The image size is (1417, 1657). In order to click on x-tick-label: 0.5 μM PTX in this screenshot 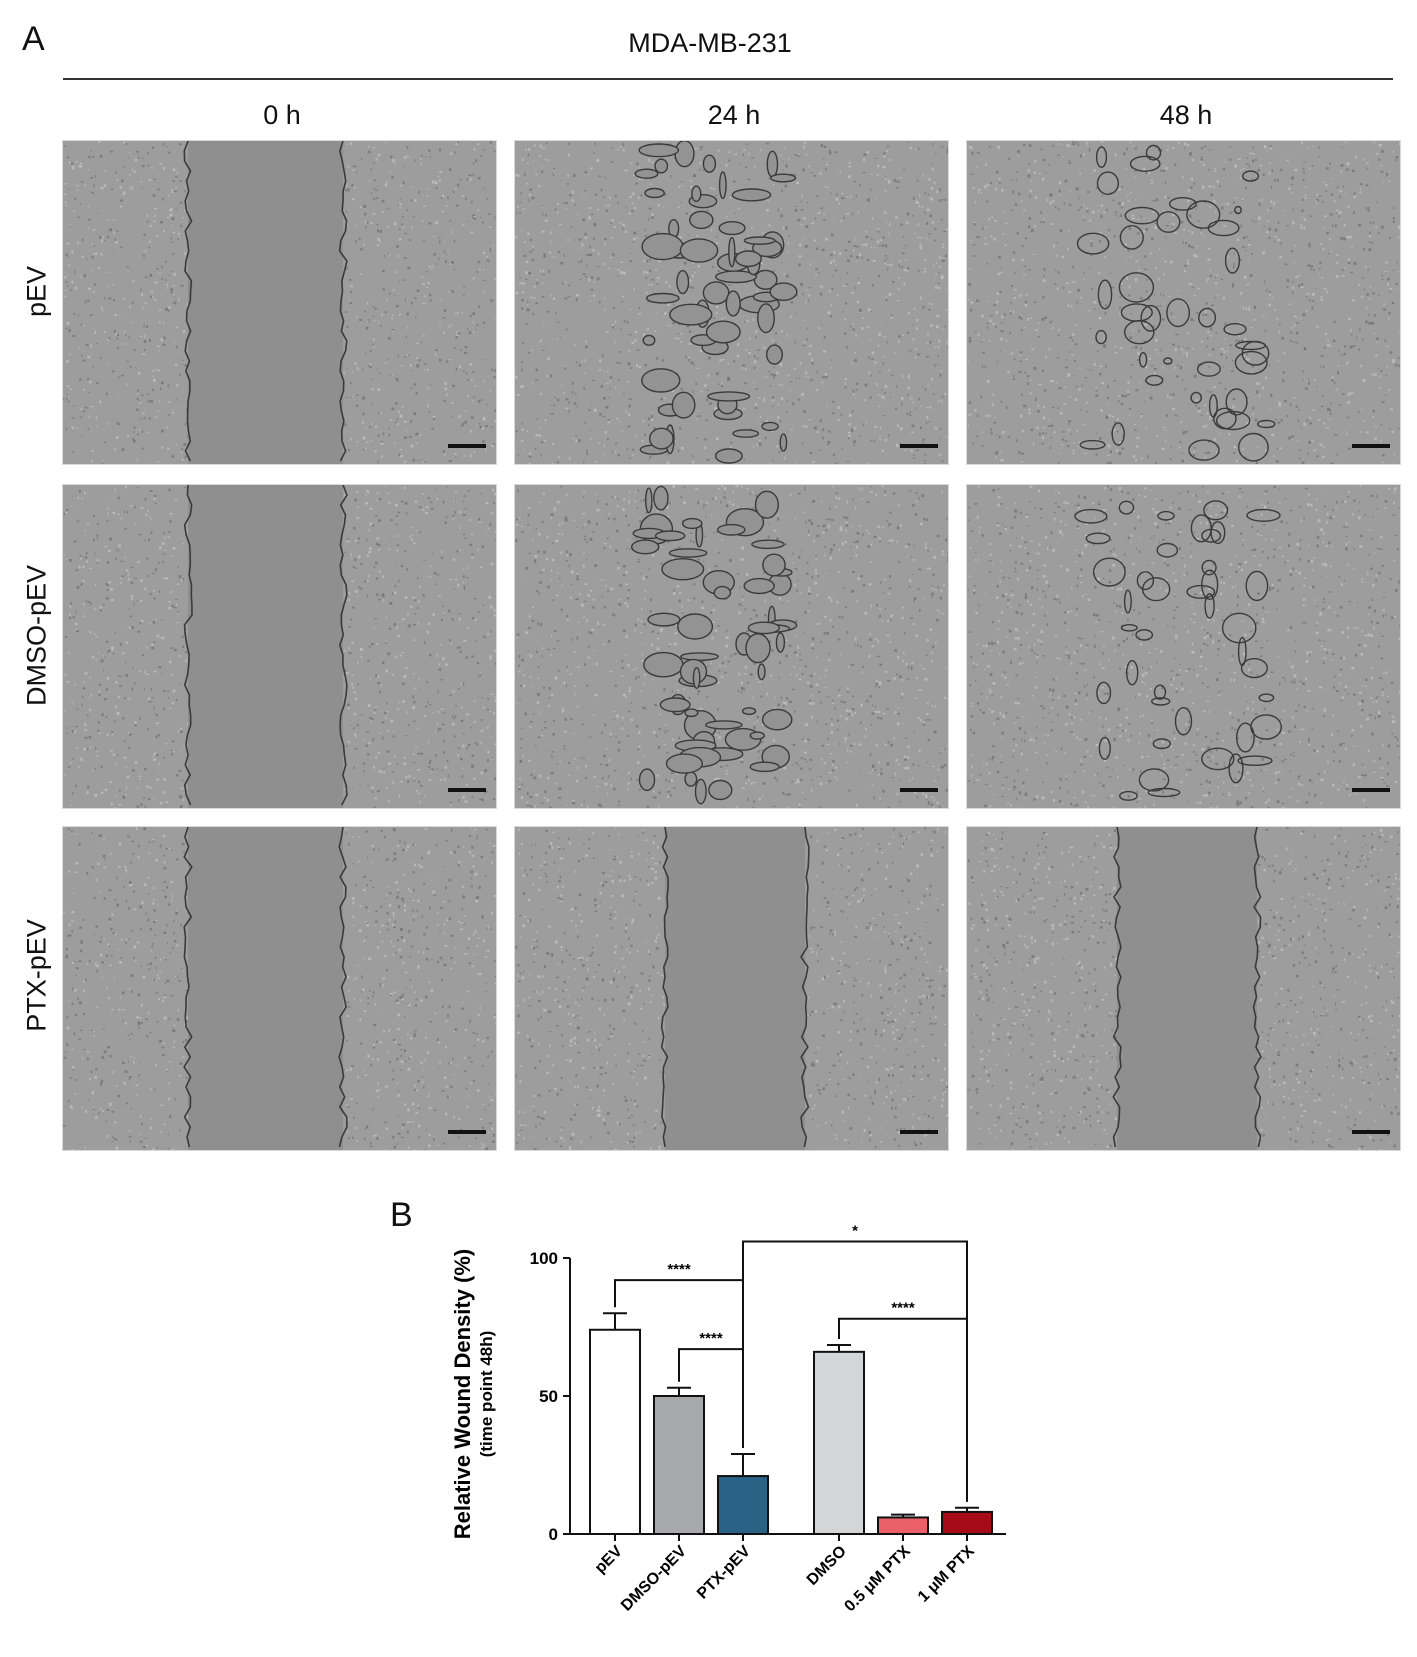, I will do `click(877, 1579)`.